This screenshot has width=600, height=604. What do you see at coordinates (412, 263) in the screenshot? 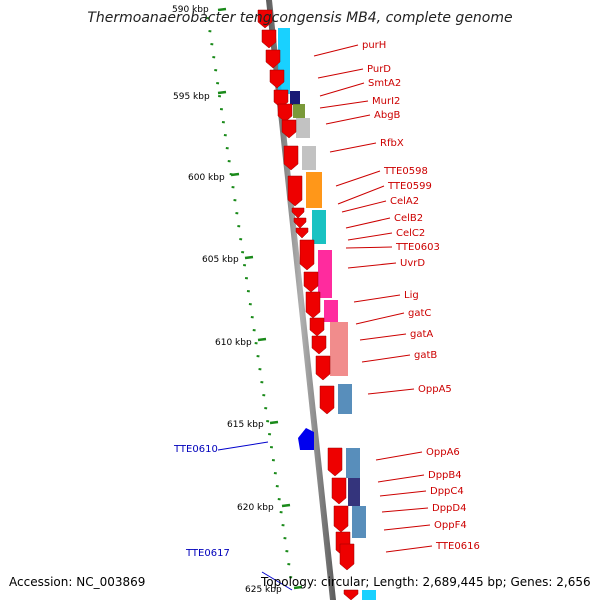
I see `gene-label-uvrd: UvrD` at bounding box center [412, 263].